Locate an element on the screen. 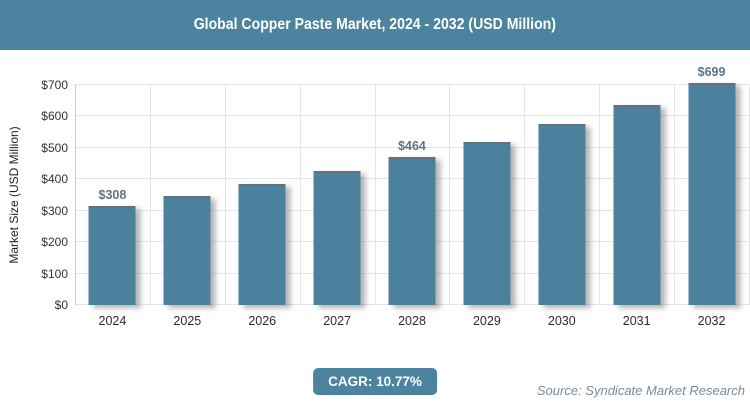 The height and width of the screenshot is (417, 750). x-tick-label-2031: 2031 is located at coordinates (636, 321).